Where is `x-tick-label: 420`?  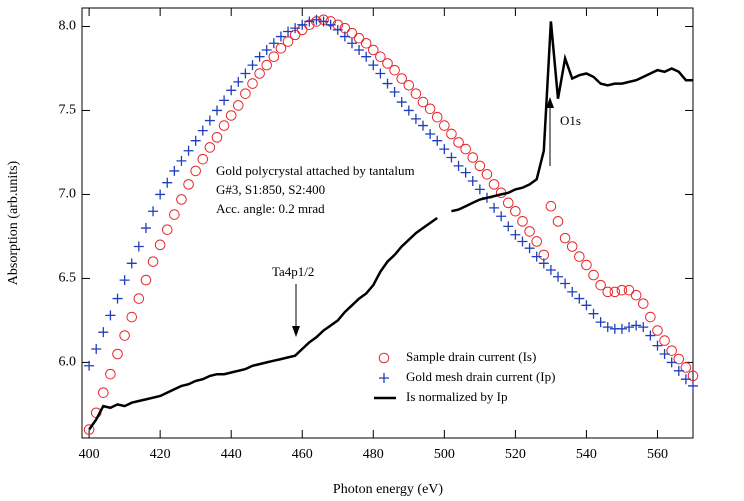 x-tick-label: 420 is located at coordinates (160, 454).